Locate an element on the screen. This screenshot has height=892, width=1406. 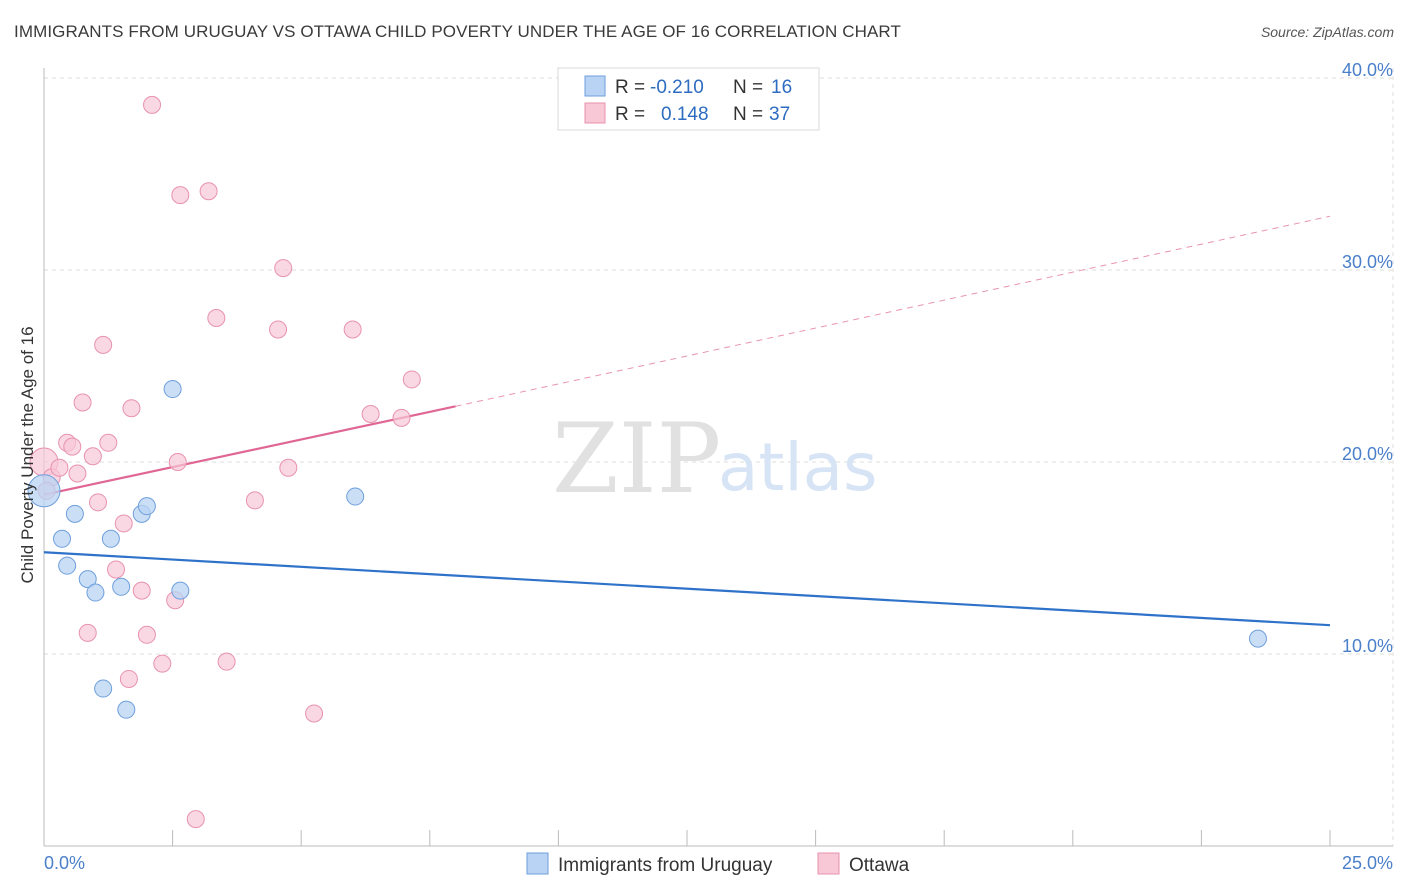
watermark: ZIP atlas is located at coordinates (715, 459).